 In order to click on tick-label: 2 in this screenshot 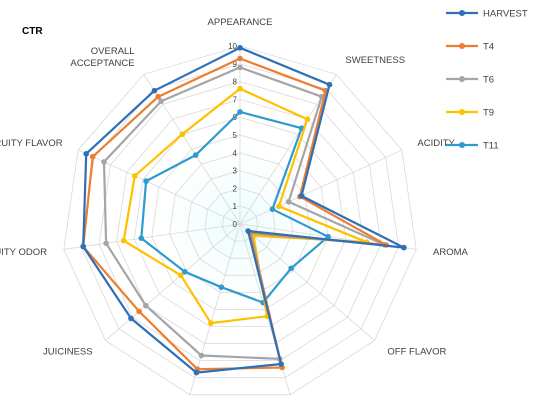, I will do `click(235, 188)`.